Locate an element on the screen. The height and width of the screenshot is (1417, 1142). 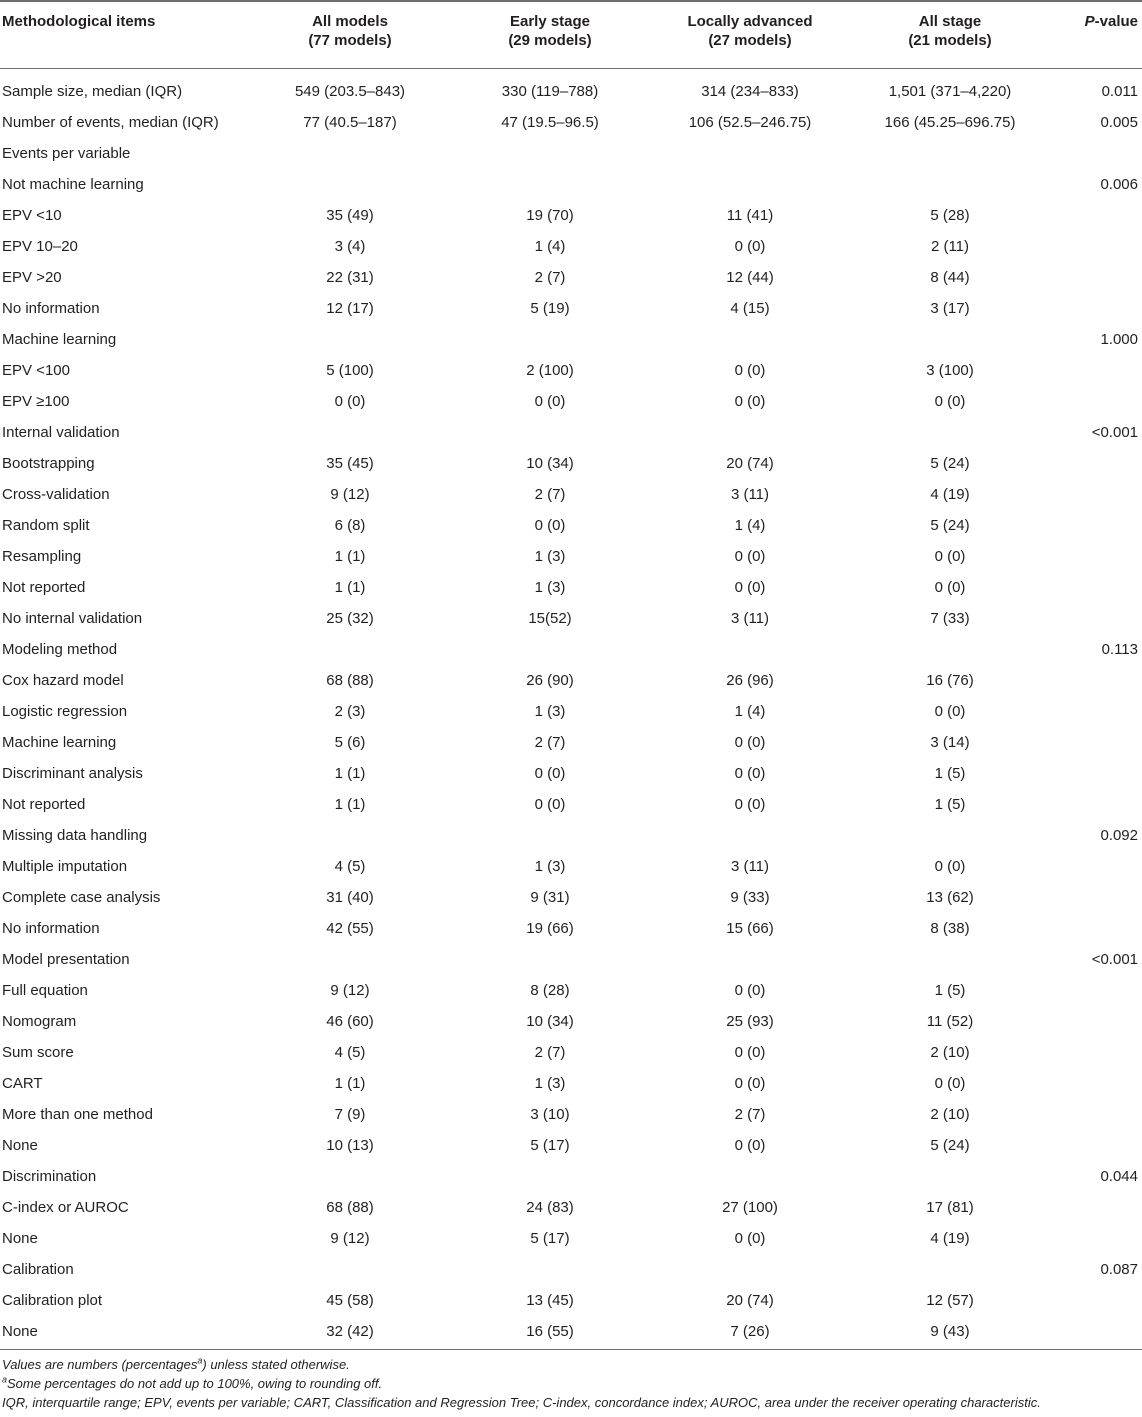
row-label: None is located at coordinates (20, 1145).